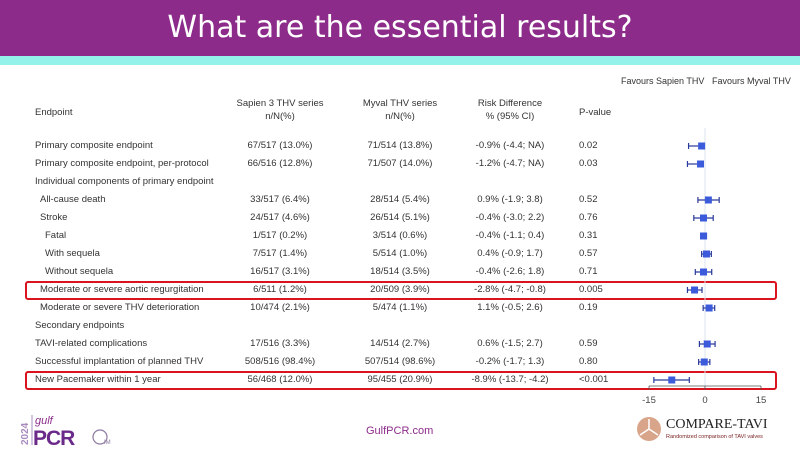 The width and height of the screenshot is (800, 452). What do you see at coordinates (280, 379) in the screenshot?
I see `sapien-cell: 56/468 (12.0%)` at bounding box center [280, 379].